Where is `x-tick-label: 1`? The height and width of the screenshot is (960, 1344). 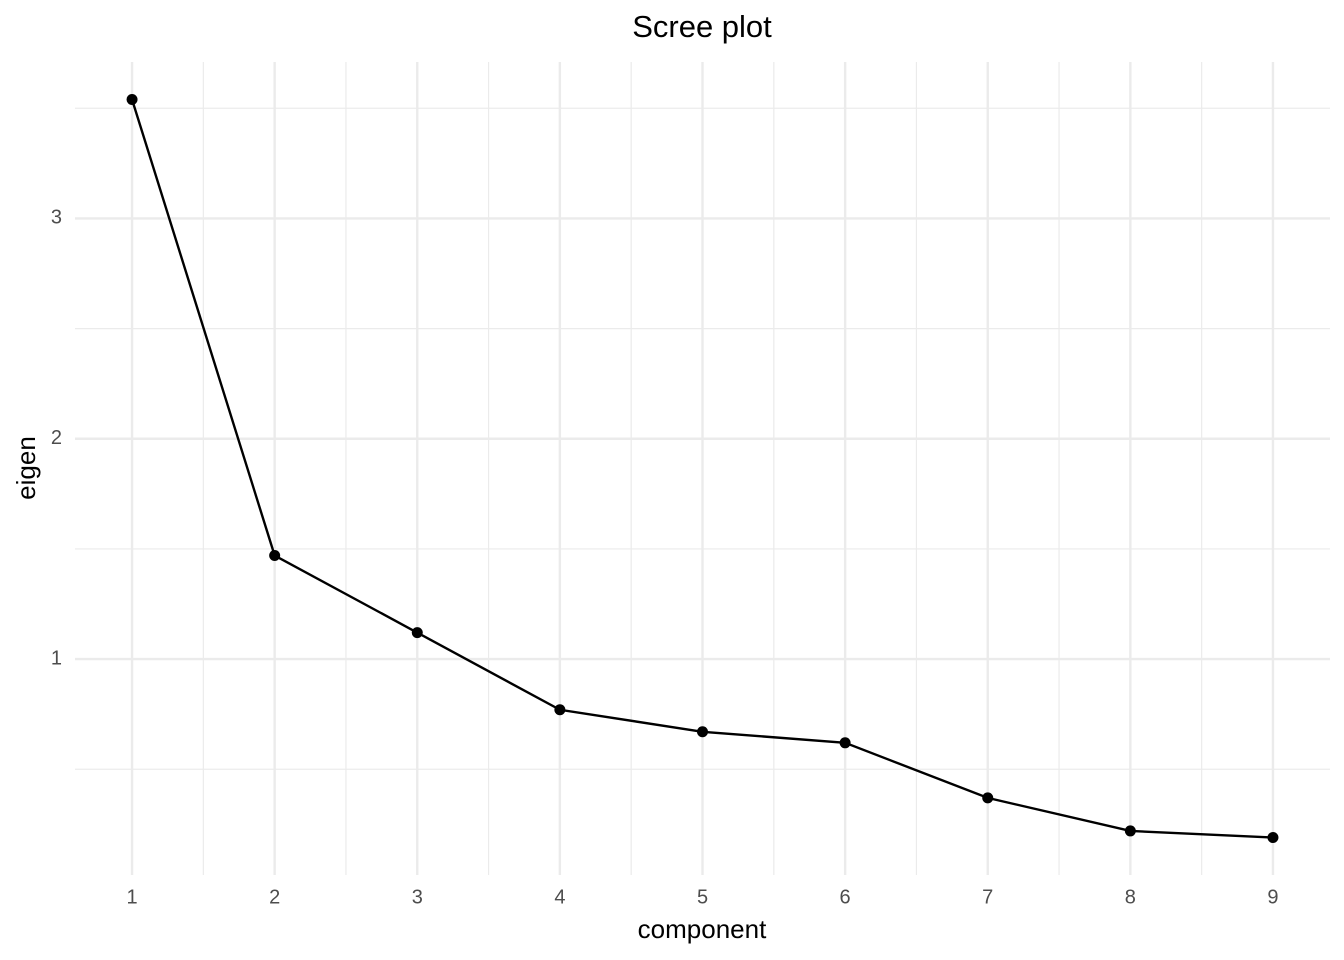 x-tick-label: 1 is located at coordinates (131, 897).